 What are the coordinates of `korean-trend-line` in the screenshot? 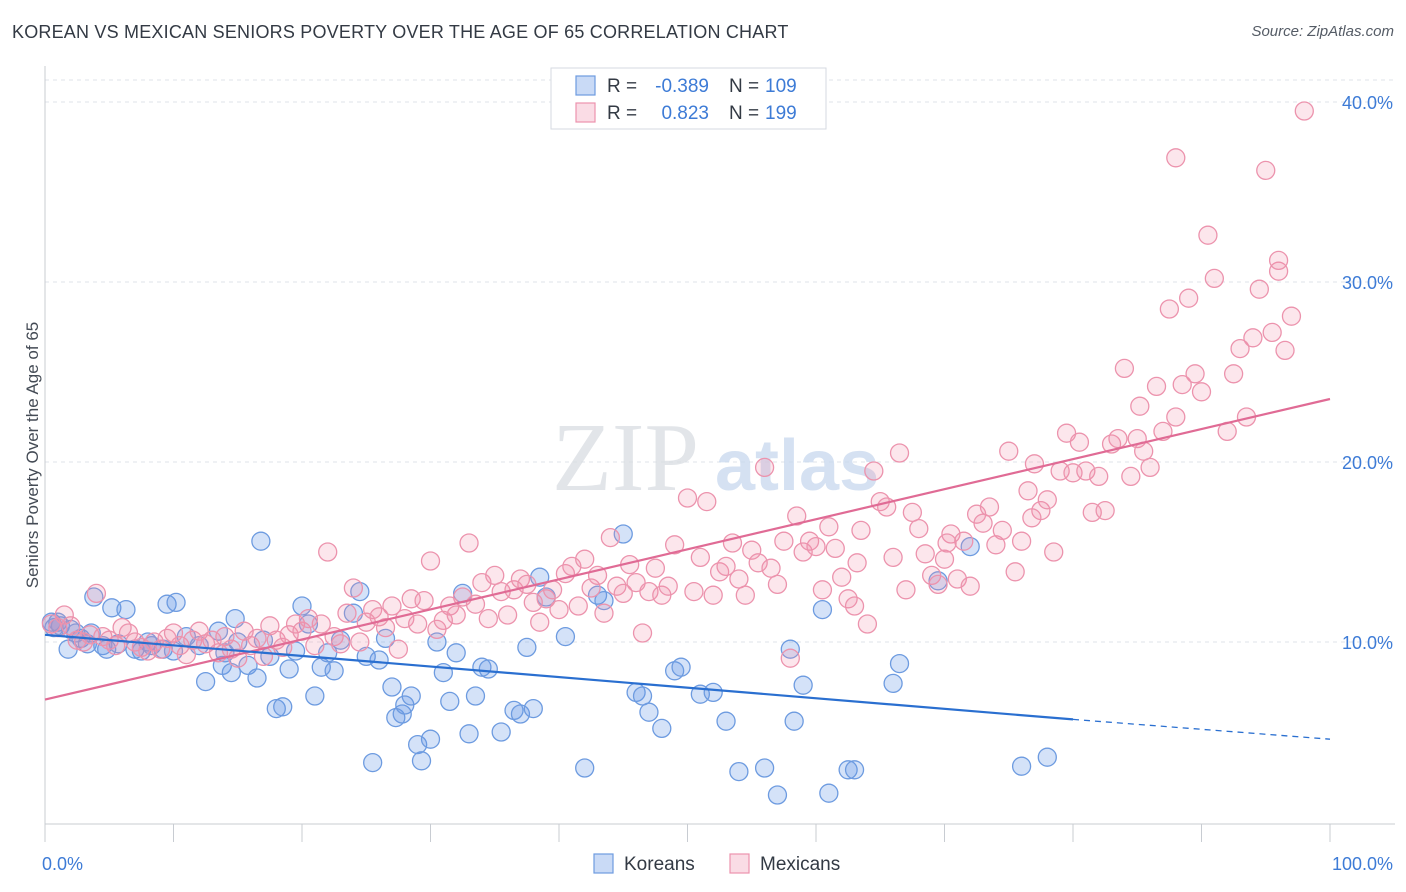 It's located at (559, 677).